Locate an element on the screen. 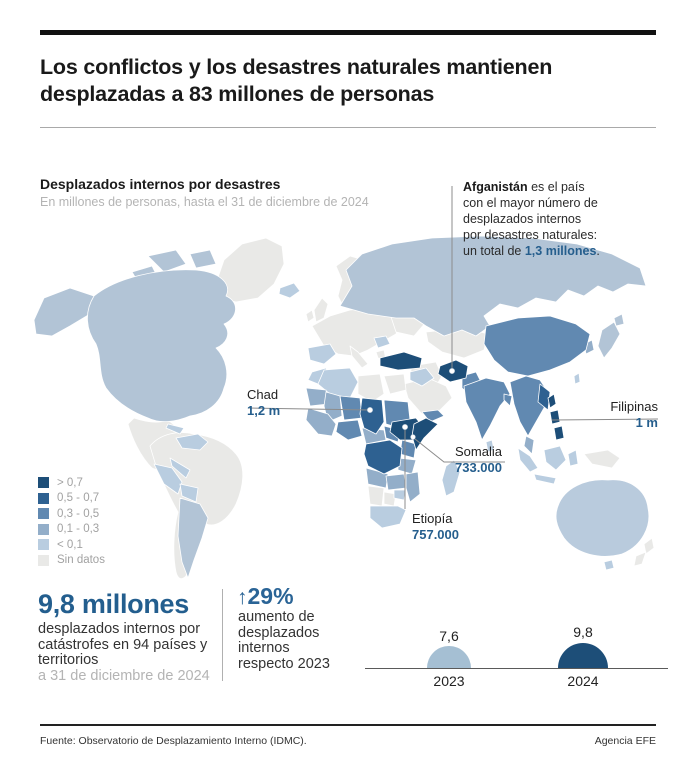  callout-filipinas: Filipinas 1 m is located at coordinates (634, 414).